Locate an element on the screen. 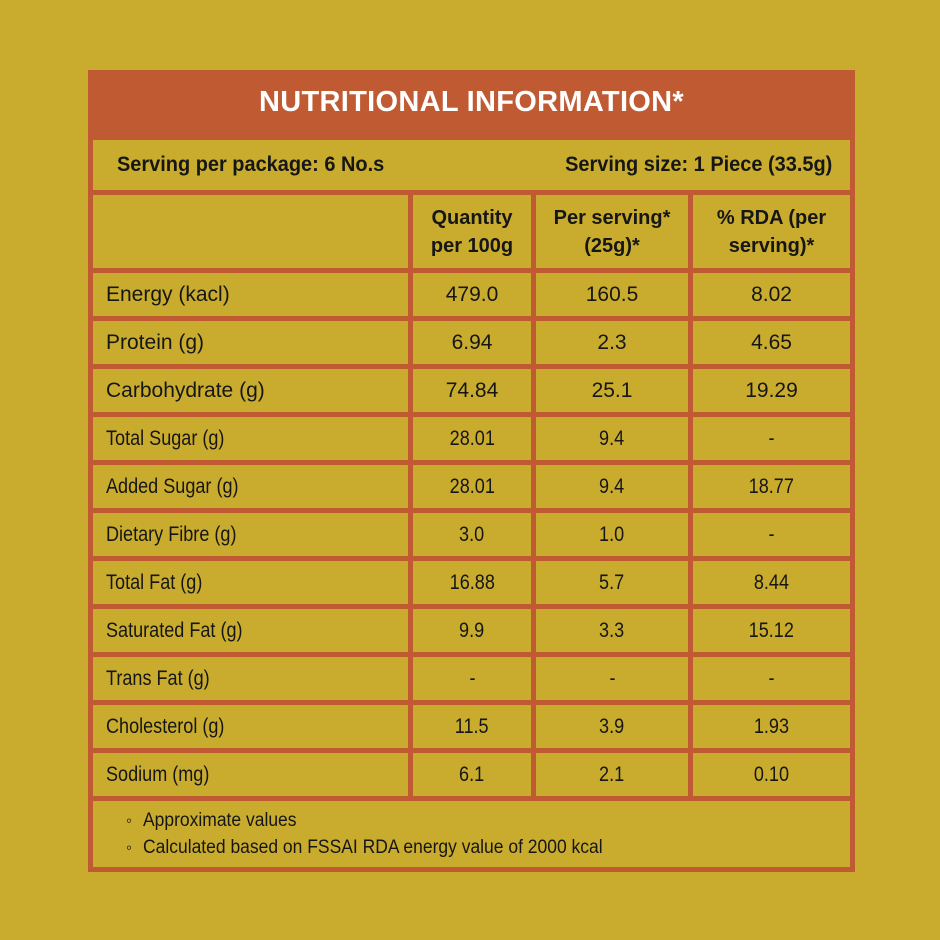 The width and height of the screenshot is (940, 940). serving-per-package: Serving per package: 6 No.s is located at coordinates (251, 164).